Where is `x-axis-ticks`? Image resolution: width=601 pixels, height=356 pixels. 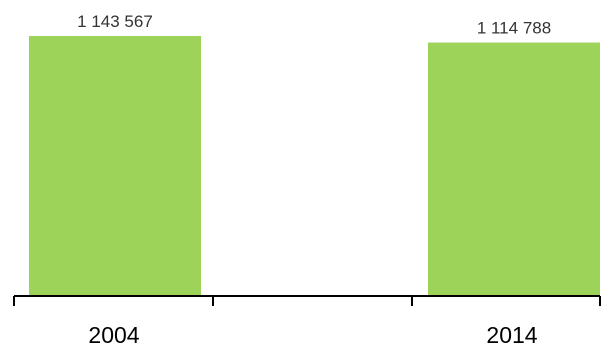 x-axis-ticks is located at coordinates (307, 301).